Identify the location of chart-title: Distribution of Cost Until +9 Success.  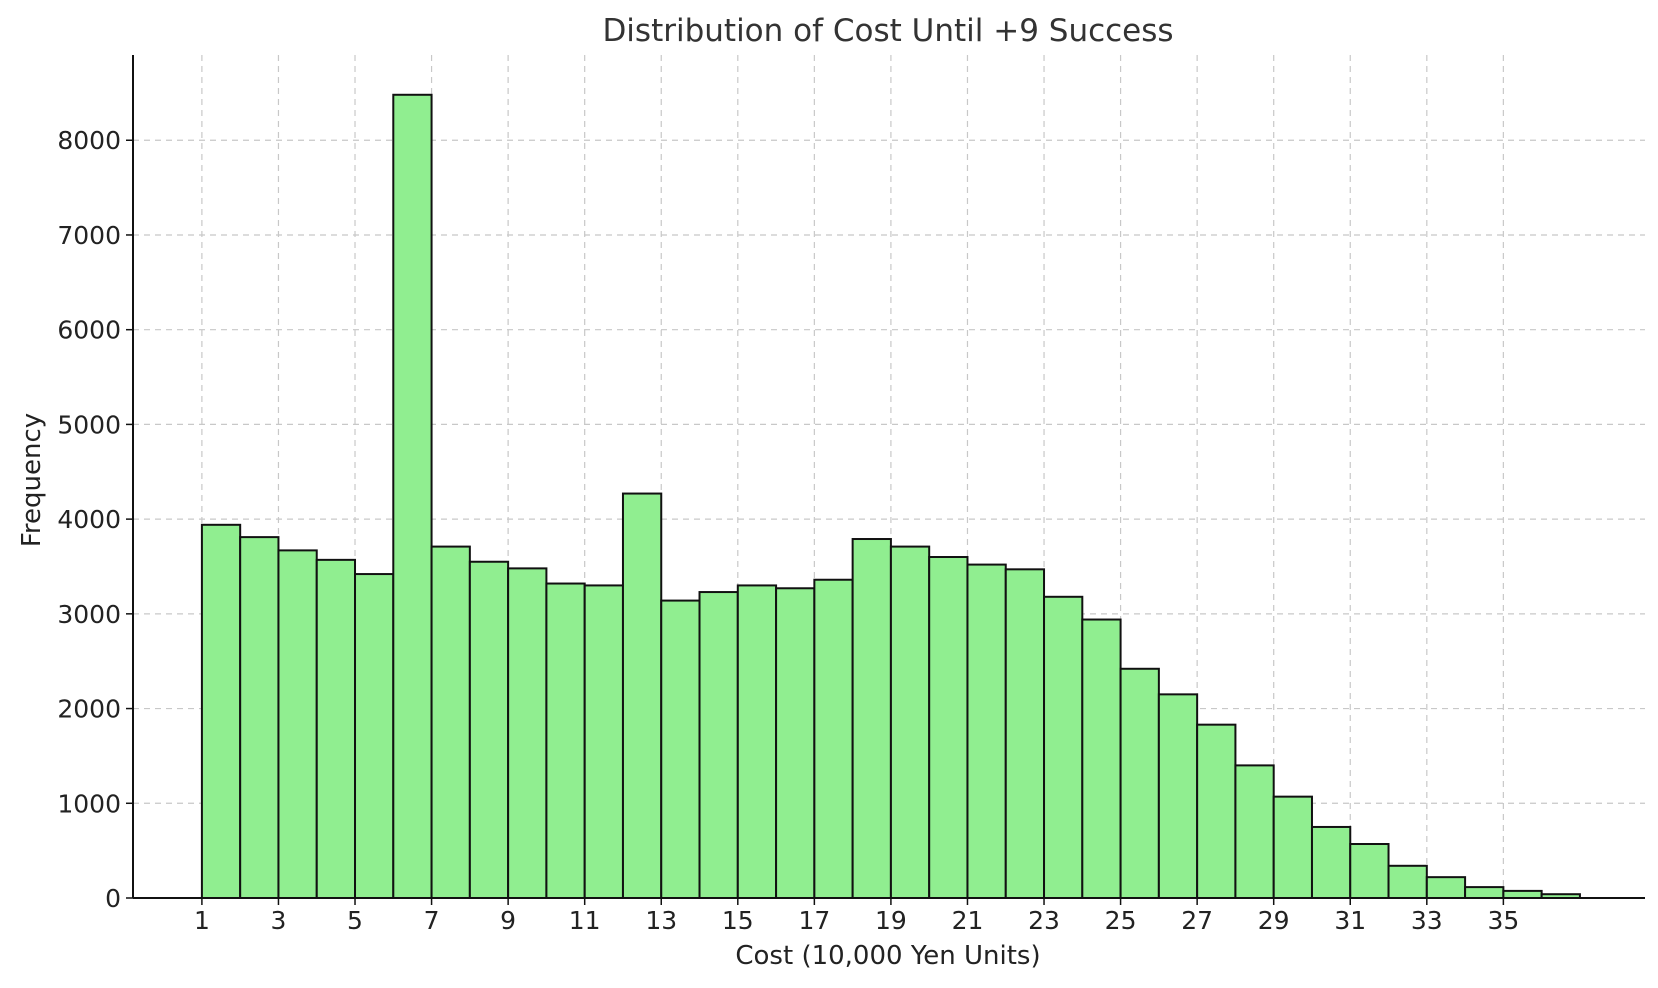
(887, 31).